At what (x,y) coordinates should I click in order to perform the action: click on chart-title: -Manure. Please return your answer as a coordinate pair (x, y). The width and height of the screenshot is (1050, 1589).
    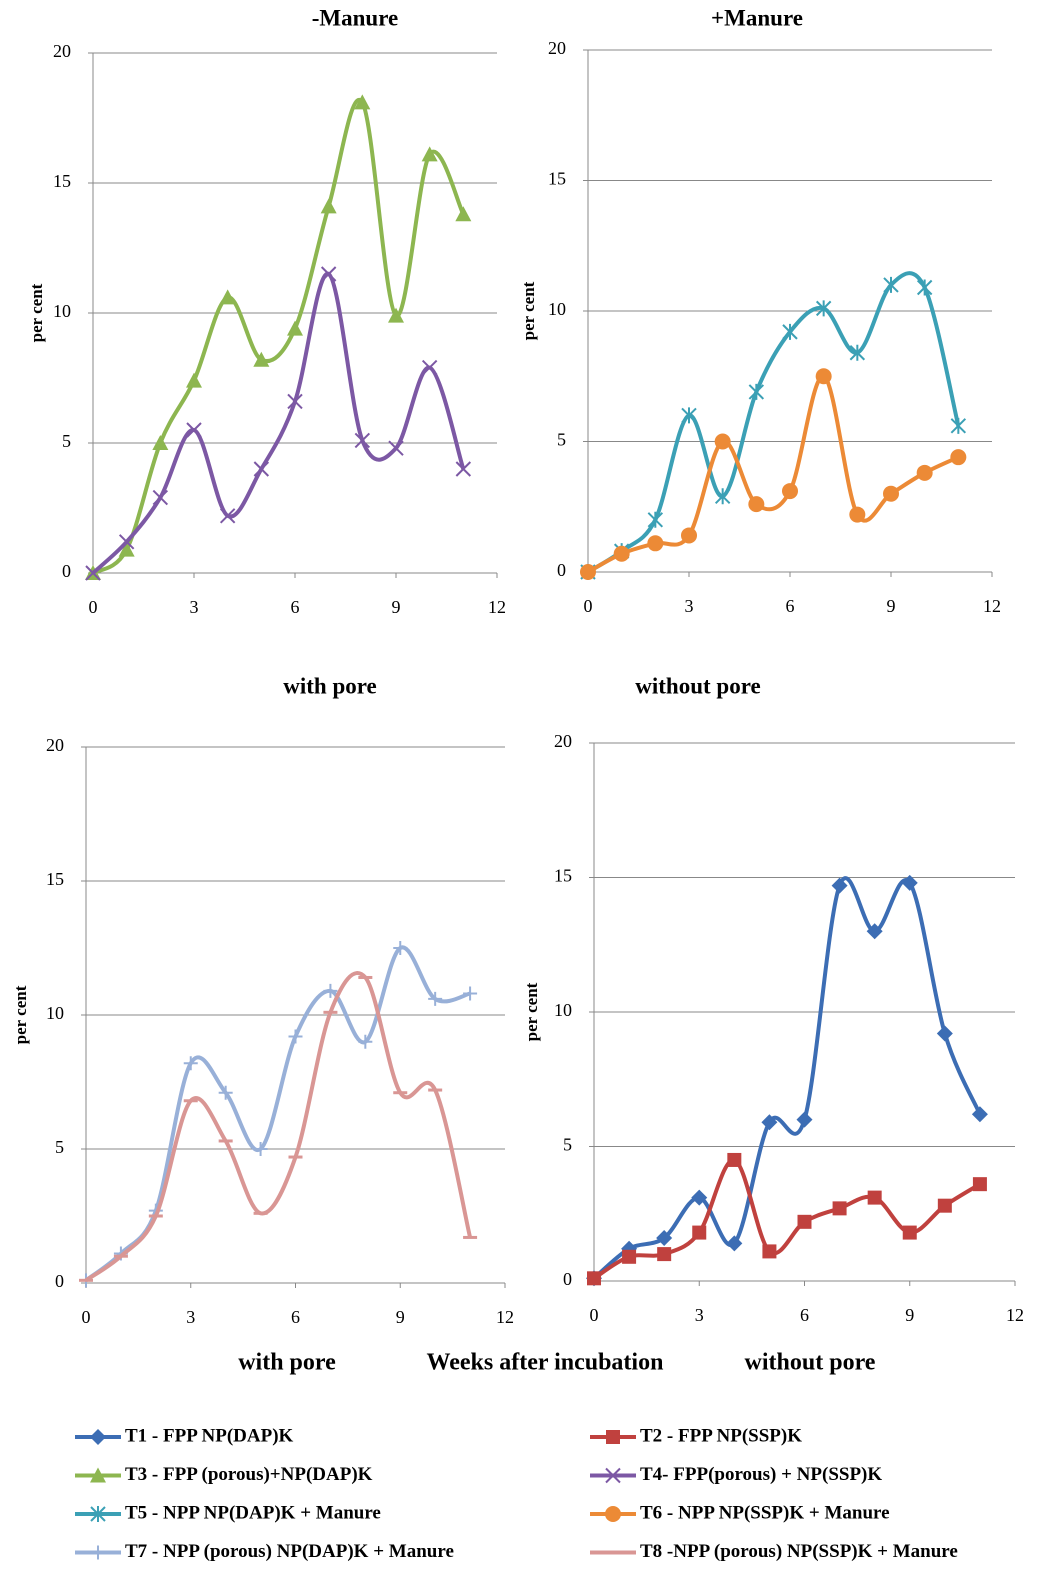
    Looking at the image, I should click on (355, 17).